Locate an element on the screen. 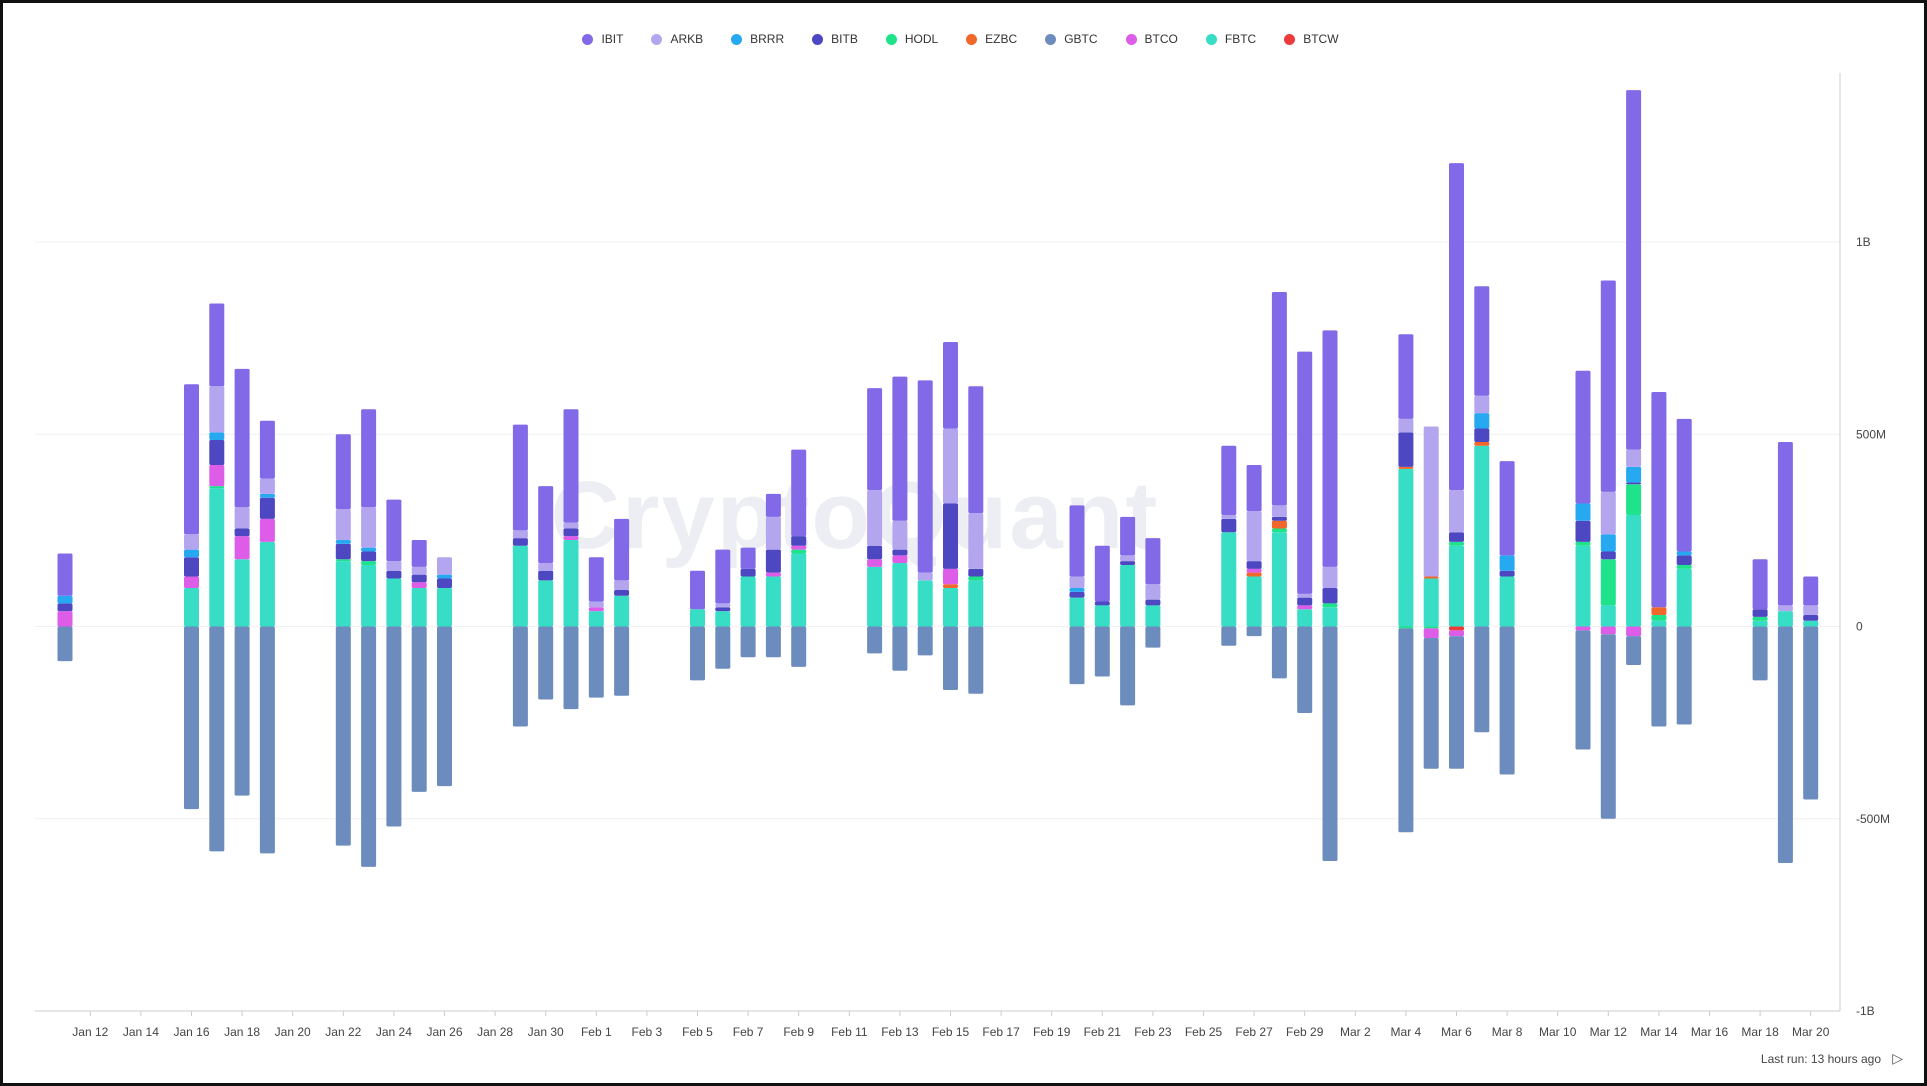 This screenshot has height=1086, width=1927. legend-item-btcw: BTCW is located at coordinates (1311, 39).